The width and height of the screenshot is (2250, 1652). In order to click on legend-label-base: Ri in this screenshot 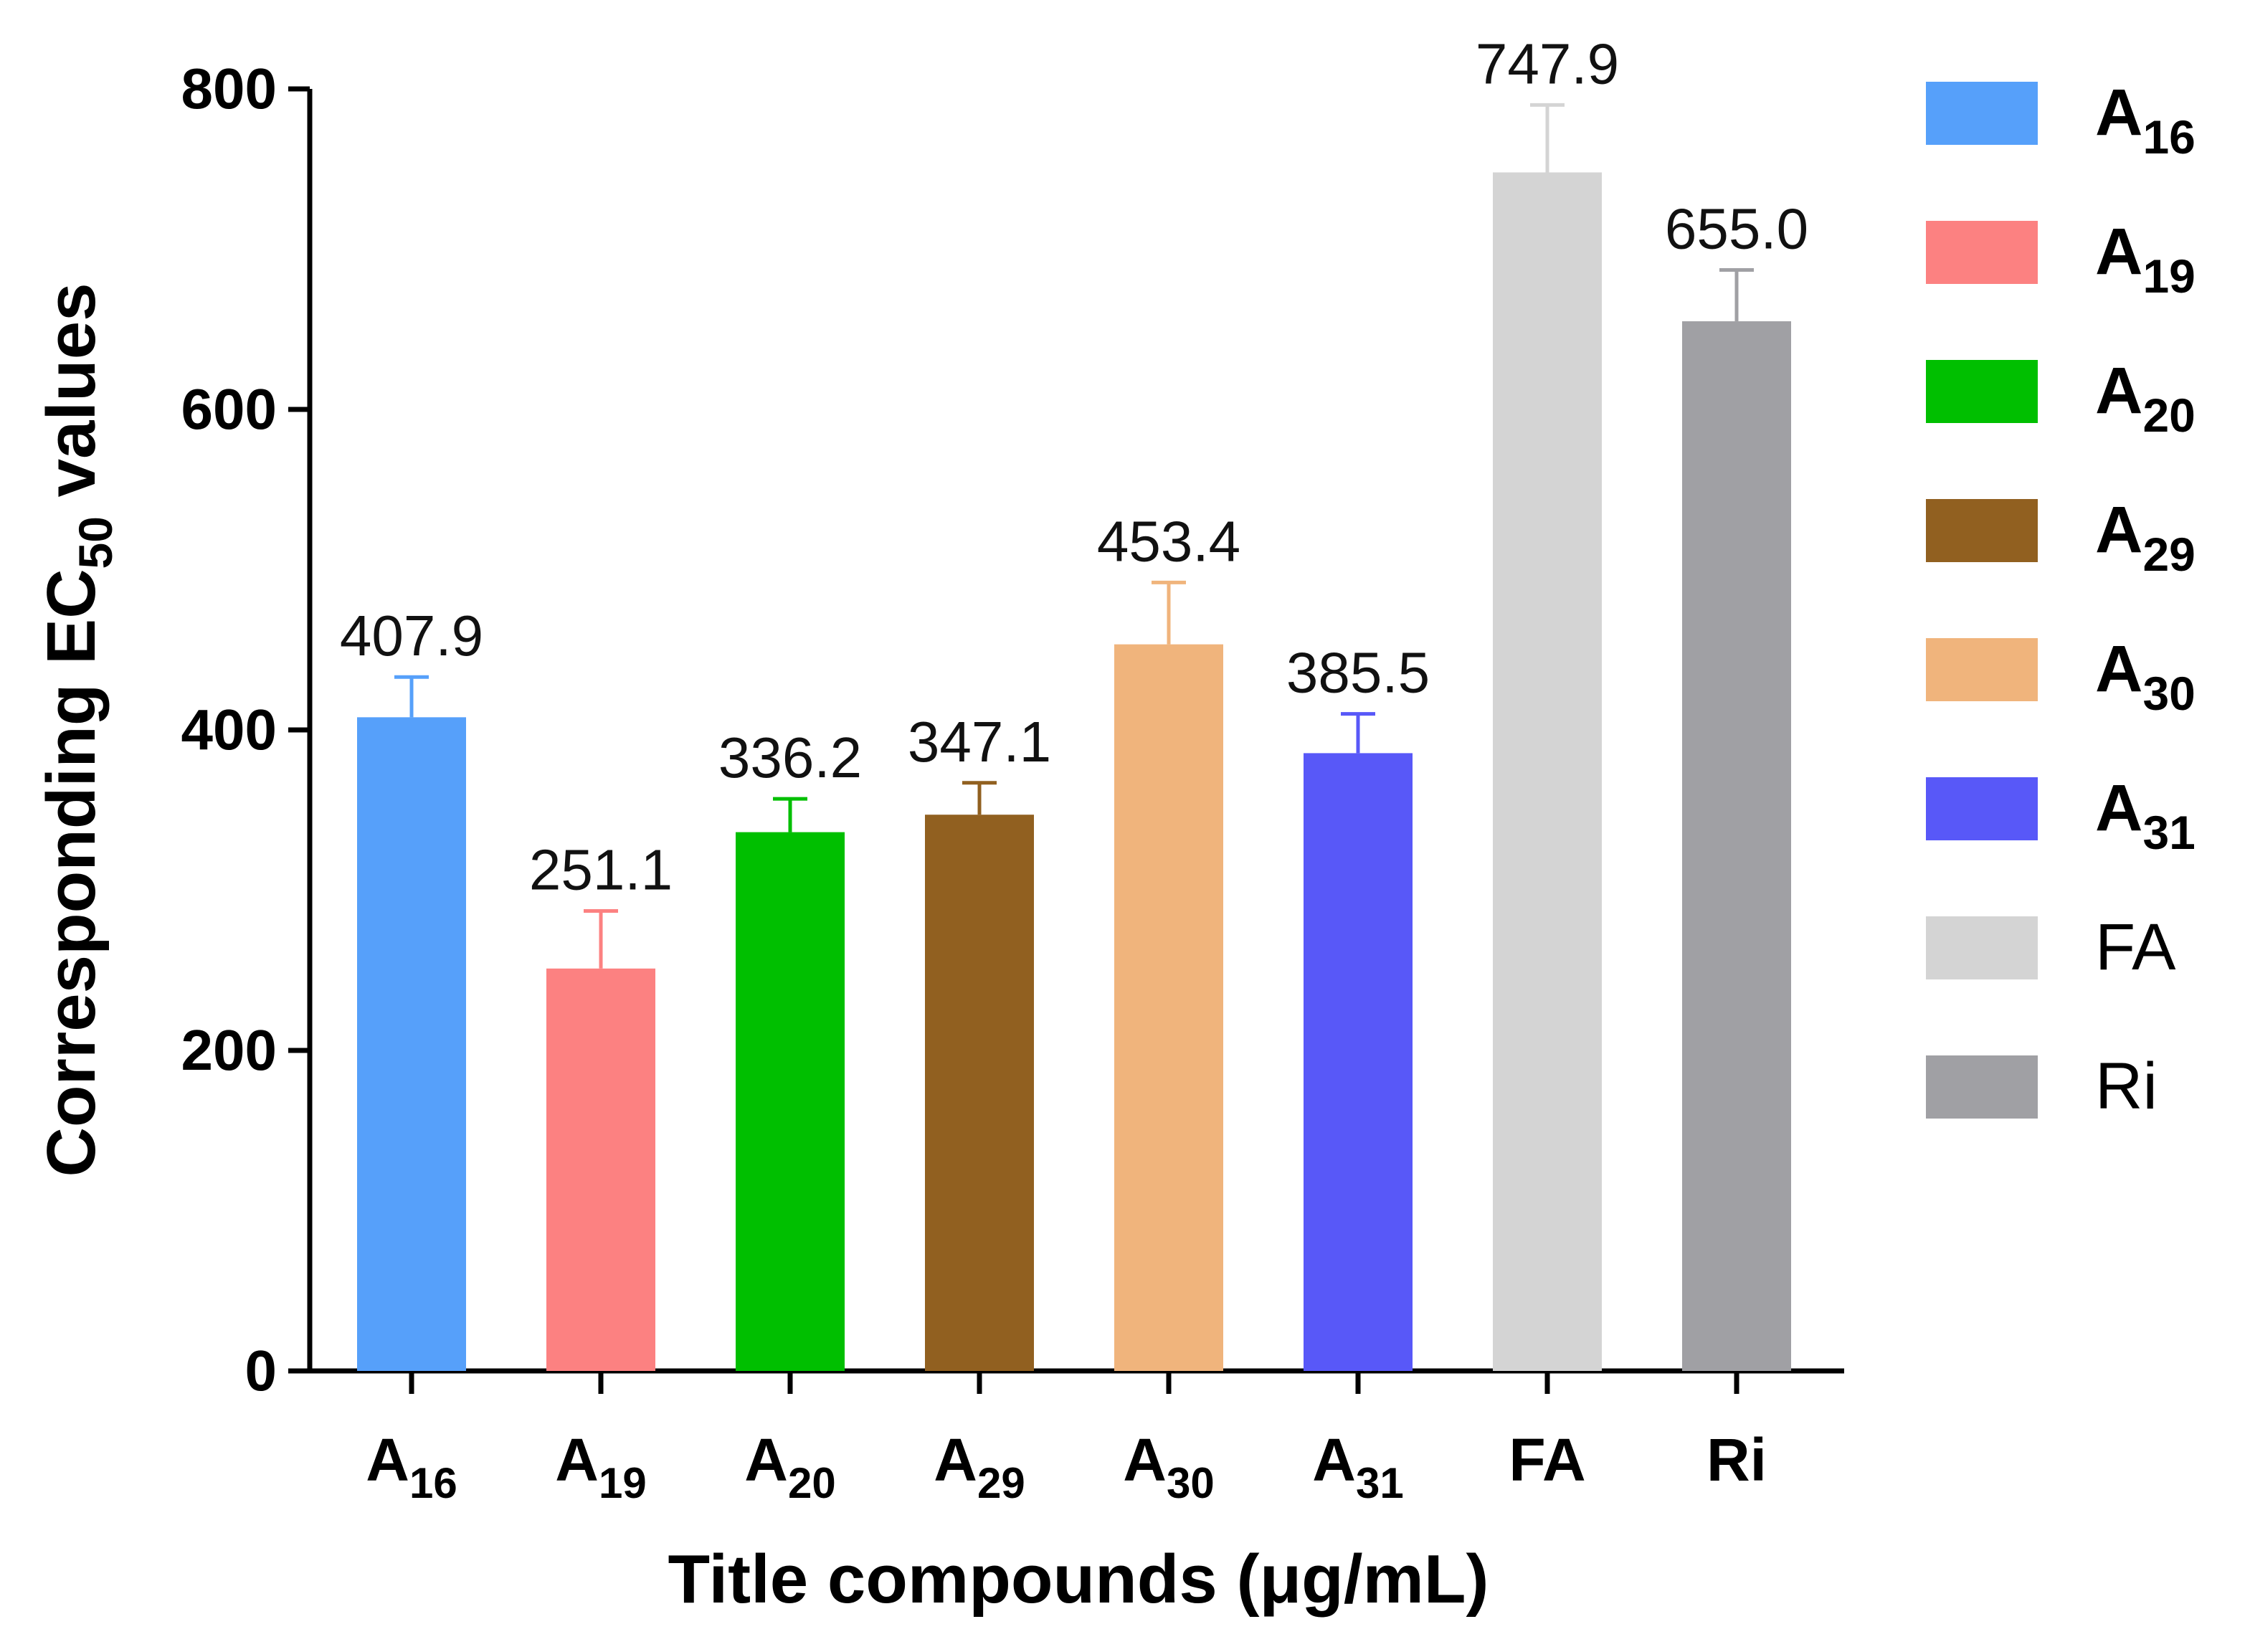, I will do `click(2126, 1086)`.